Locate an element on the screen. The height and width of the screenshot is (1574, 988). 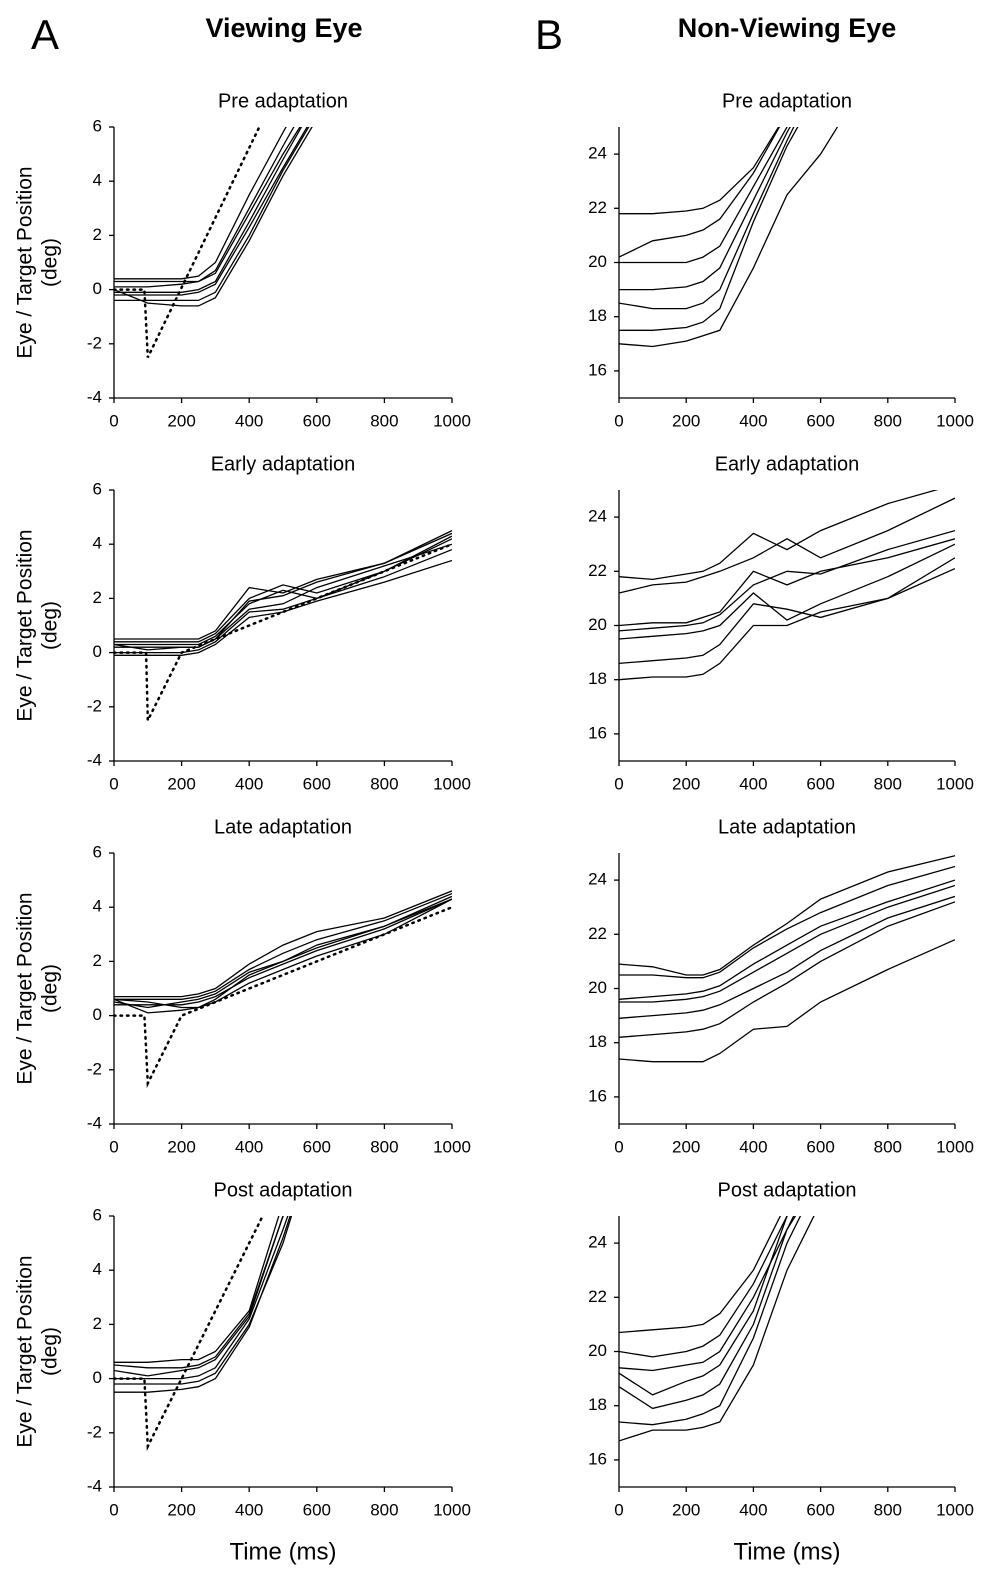
panel-letter: A is located at coordinates (45, 34).